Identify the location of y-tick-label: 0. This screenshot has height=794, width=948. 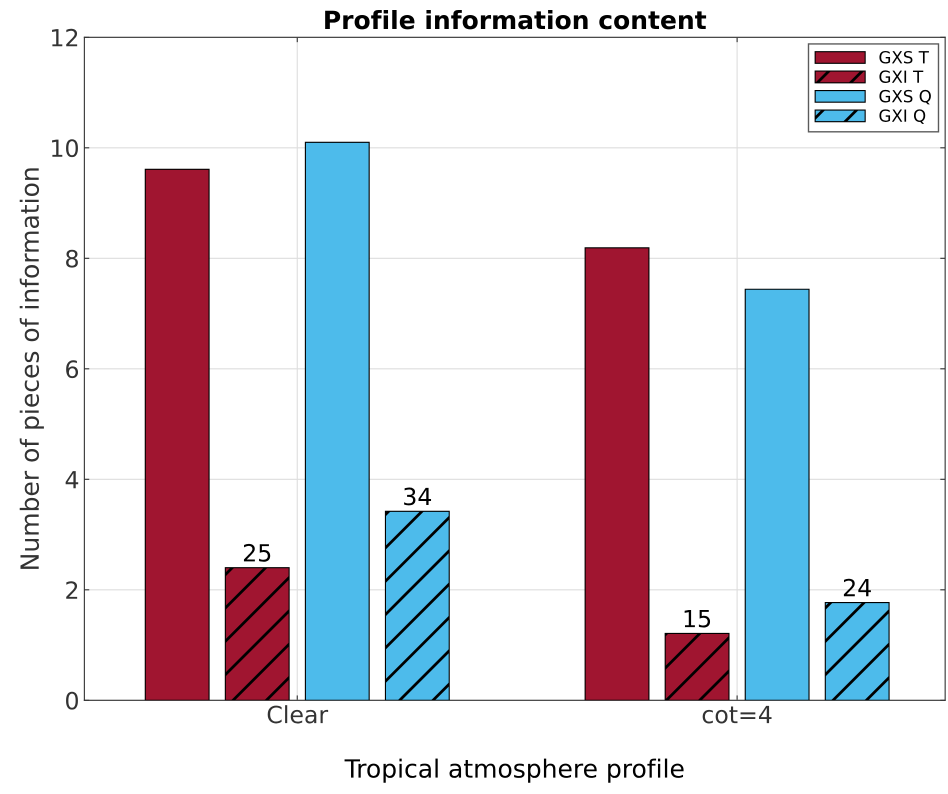
(72, 701).